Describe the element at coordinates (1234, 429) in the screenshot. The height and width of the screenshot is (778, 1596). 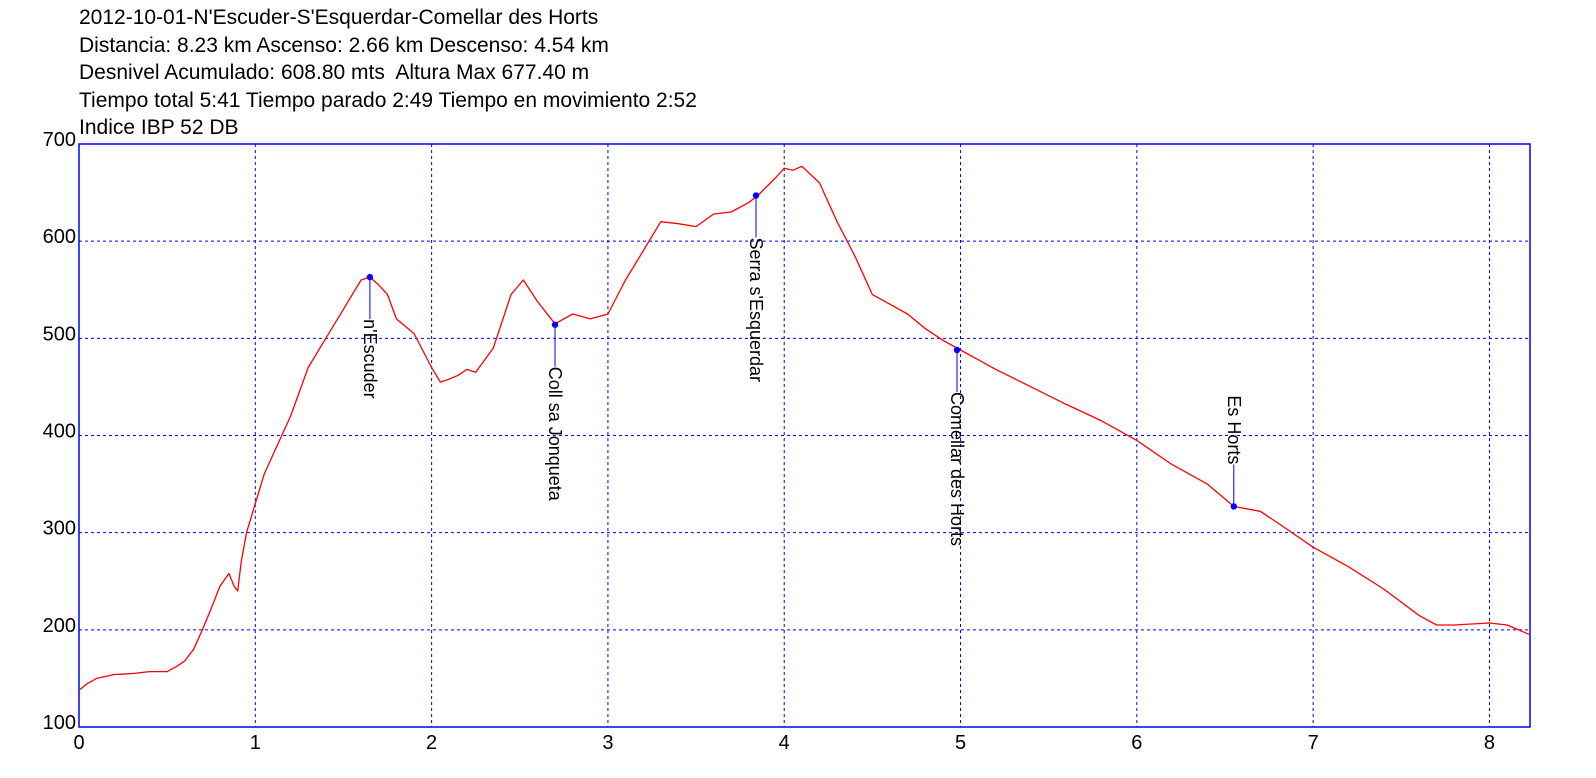
I see `waypoint-label: Es Horts` at that location.